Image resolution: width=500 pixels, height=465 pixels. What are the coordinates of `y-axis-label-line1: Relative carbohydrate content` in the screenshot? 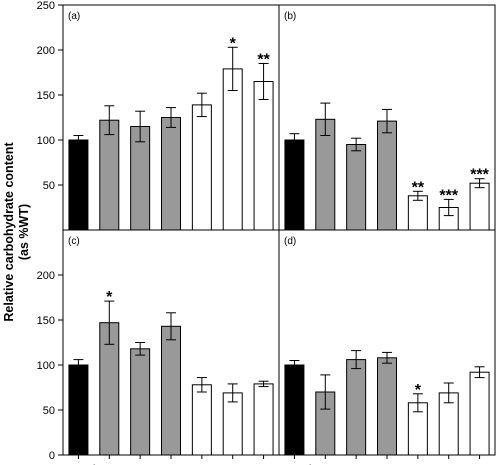 It's located at (9, 232).